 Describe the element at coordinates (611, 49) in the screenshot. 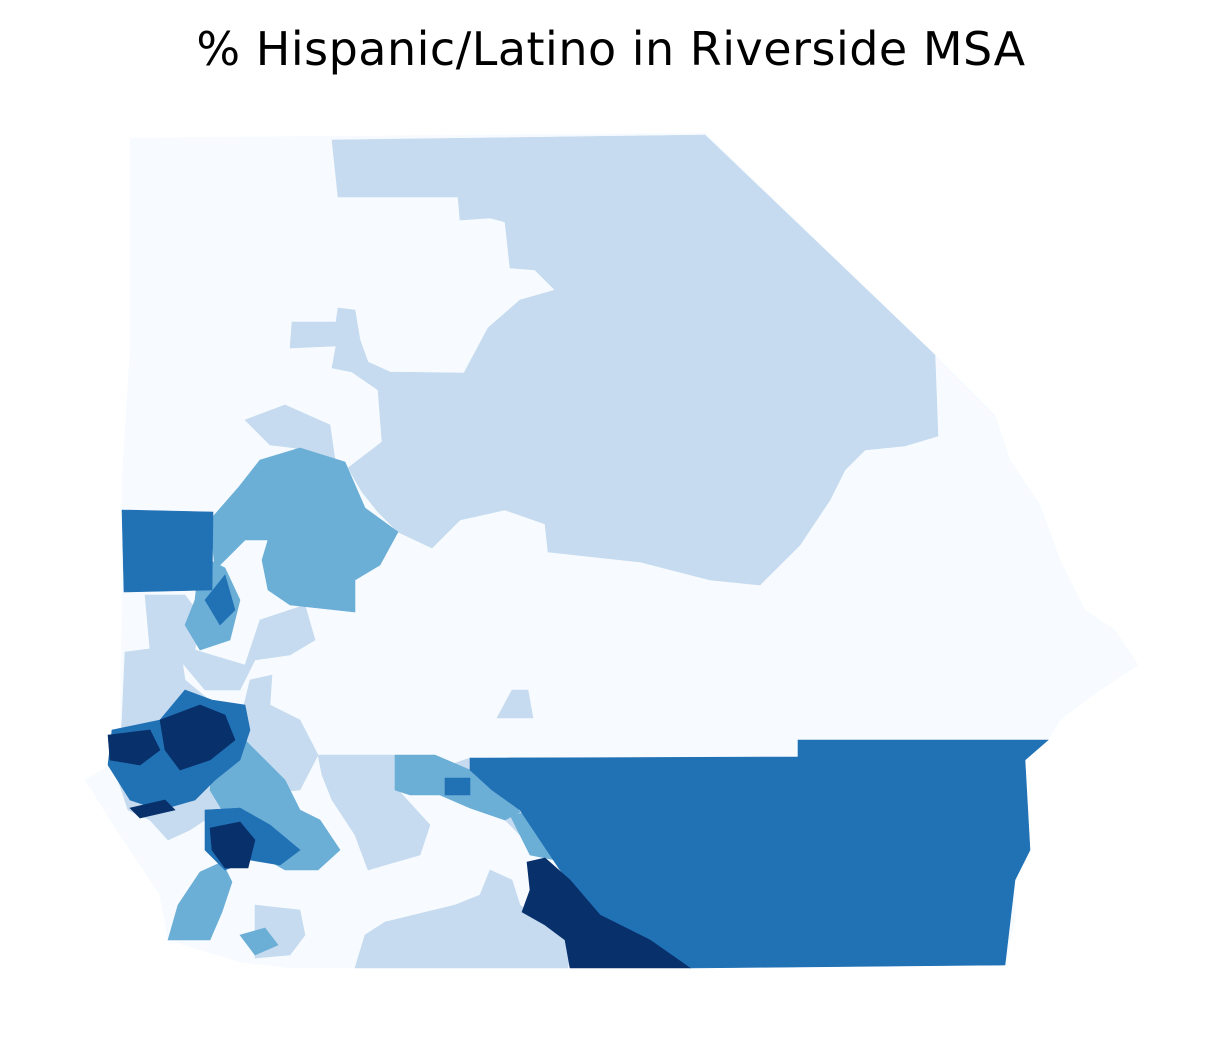

I see `map-title: % Hispanic/Latino in Riverside MSA` at that location.